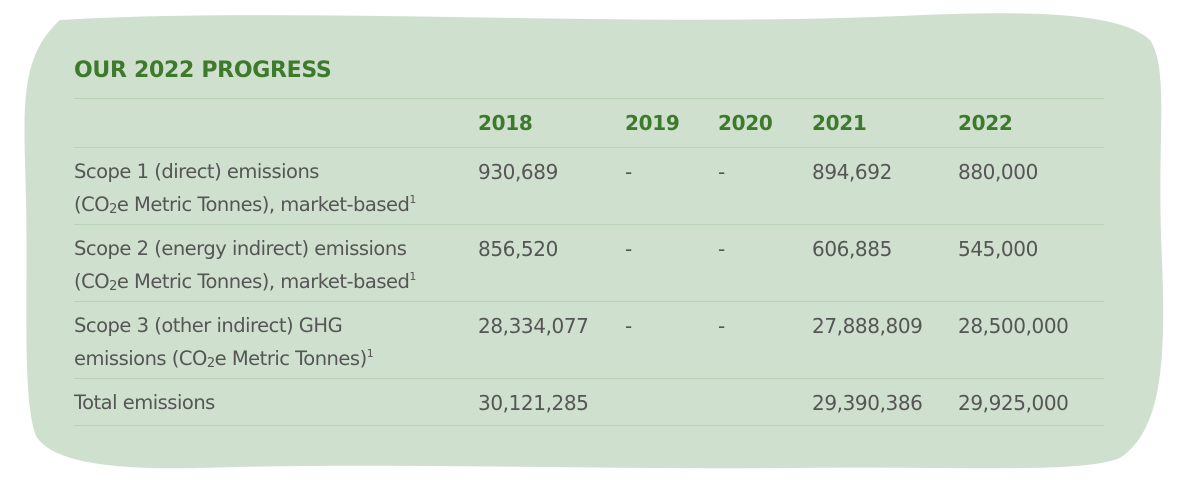  What do you see at coordinates (240, 248) in the screenshot?
I see `row-label-line-1: Scope 2 (energy indirect) emissions` at bounding box center [240, 248].